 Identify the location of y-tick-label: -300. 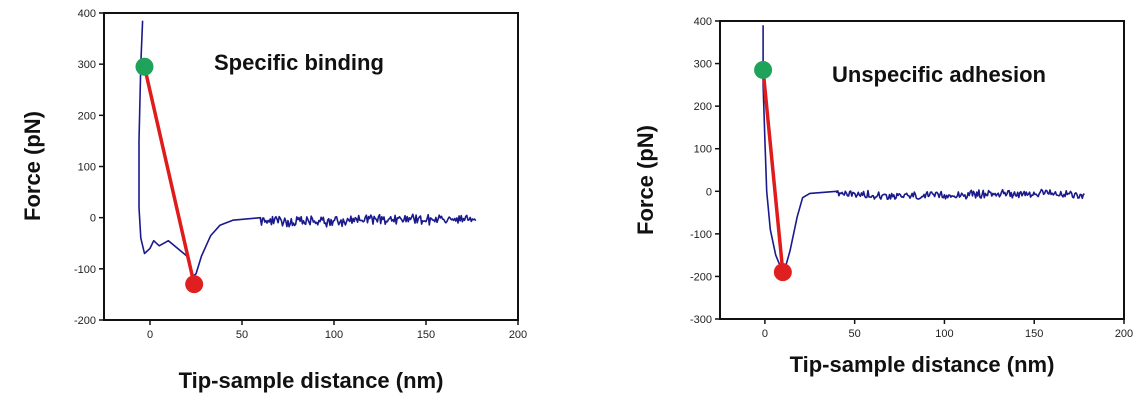
(701, 320).